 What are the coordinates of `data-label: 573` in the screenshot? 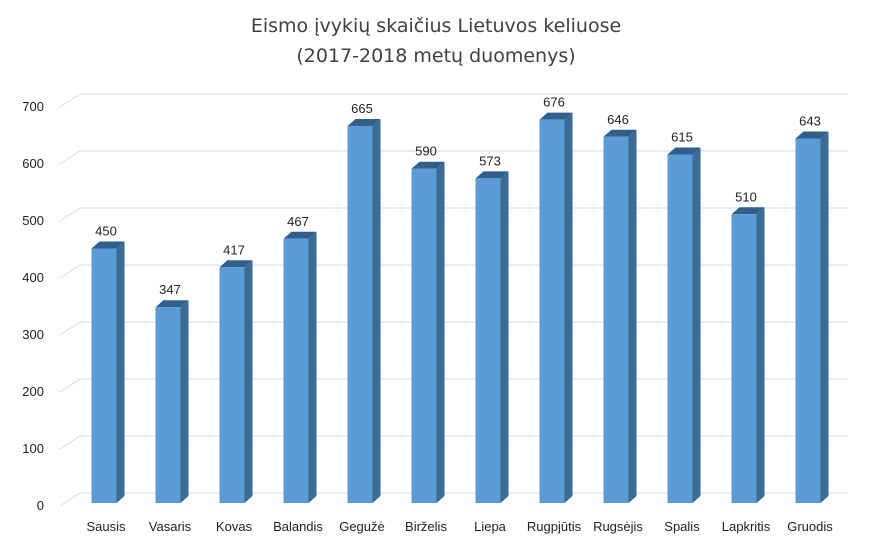 It's located at (490, 160).